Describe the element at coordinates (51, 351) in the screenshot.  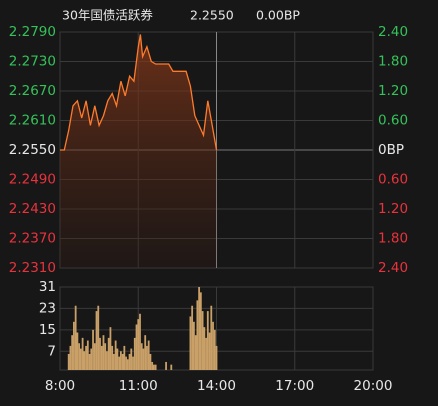
I see `y-tick-label: 7` at that location.